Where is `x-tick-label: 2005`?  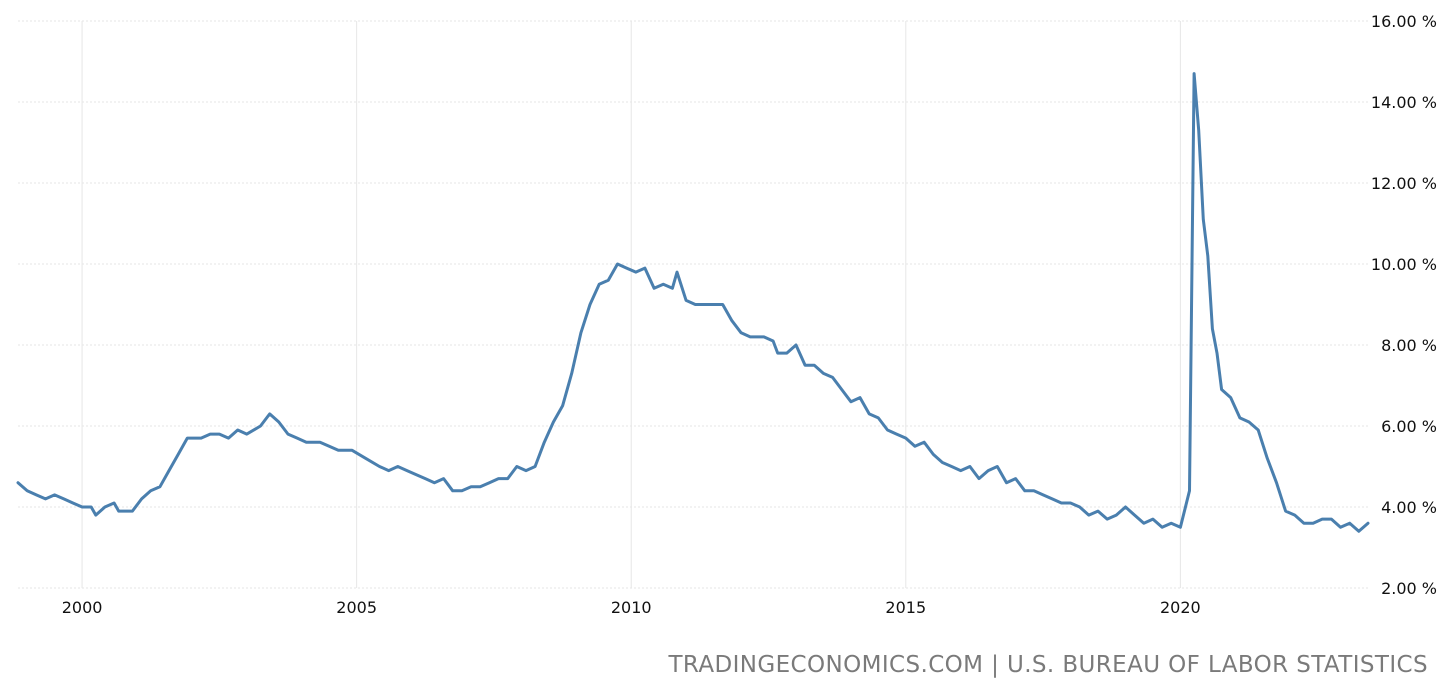 x-tick-label: 2005 is located at coordinates (356, 607).